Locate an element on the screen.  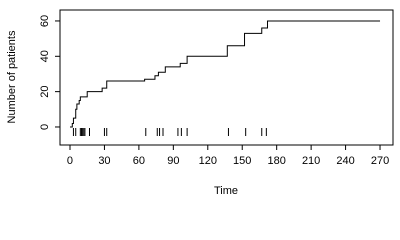
x-tick-label: 210 is located at coordinates (311, 161).